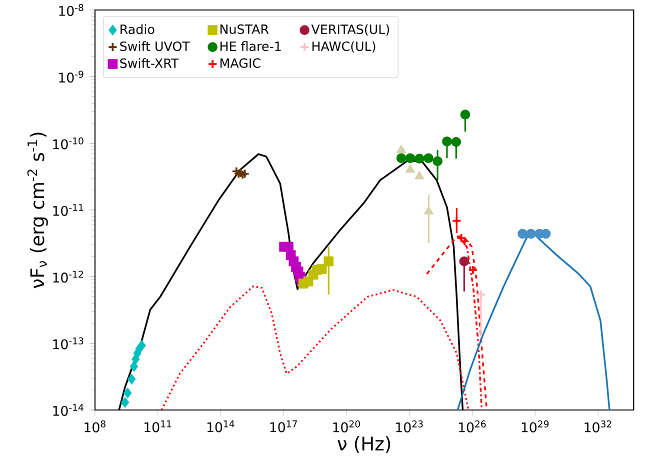 The image size is (646, 472). What do you see at coordinates (346, 426) in the screenshot?
I see `x-tick-label: 10$^{20}$` at bounding box center [346, 426].